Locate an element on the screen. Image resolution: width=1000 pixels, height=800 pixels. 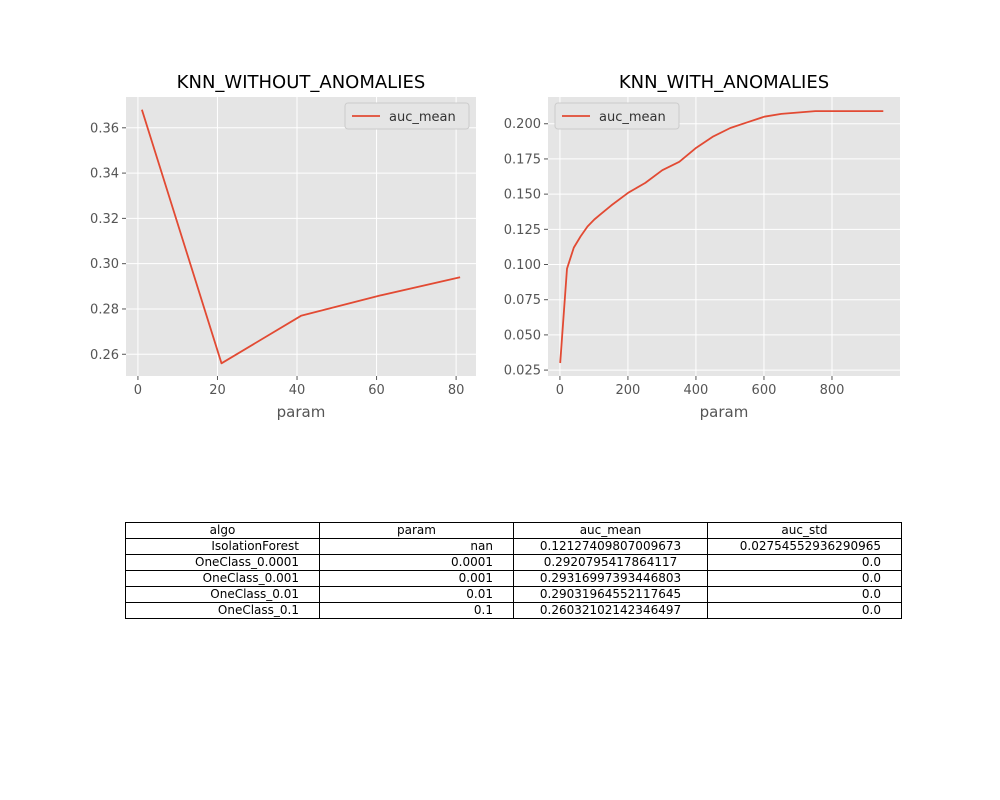
x-tick-label: 600 is located at coordinates (764, 390).